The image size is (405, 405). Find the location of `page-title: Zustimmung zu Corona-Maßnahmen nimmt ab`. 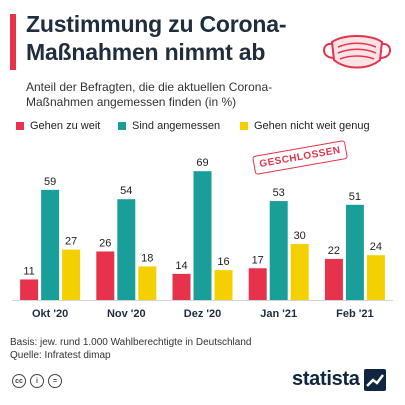

page-title: Zustimmung zu Corona-Maßnahmen nimmt ab is located at coordinates (156, 38).